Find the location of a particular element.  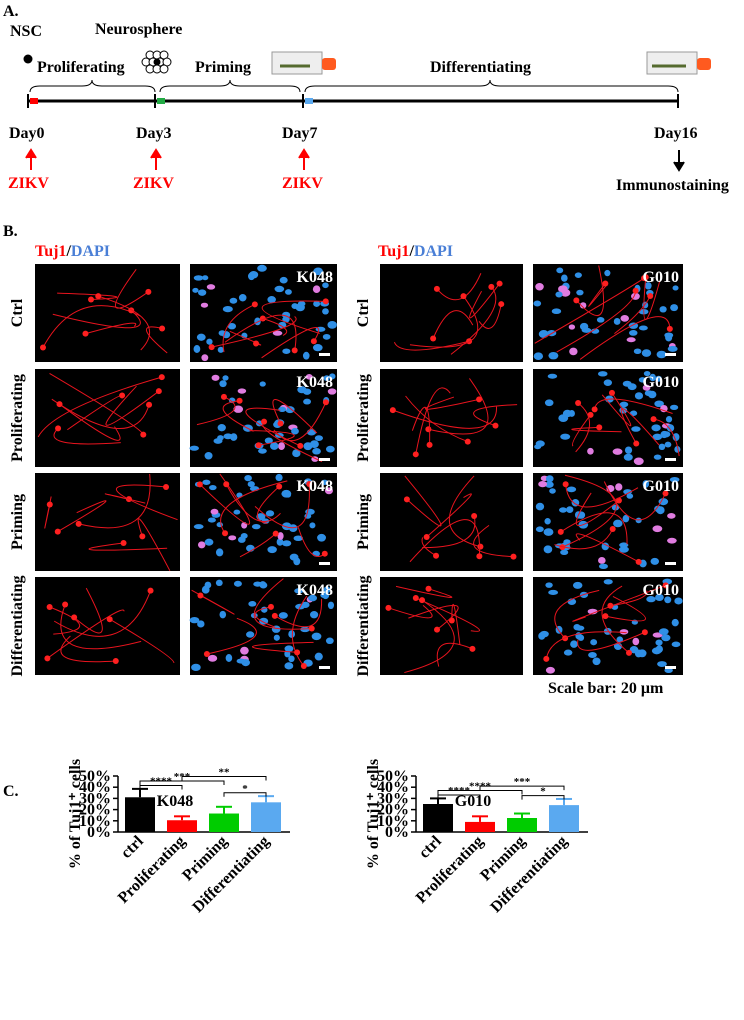

significance-label: *** is located at coordinates (522, 782).